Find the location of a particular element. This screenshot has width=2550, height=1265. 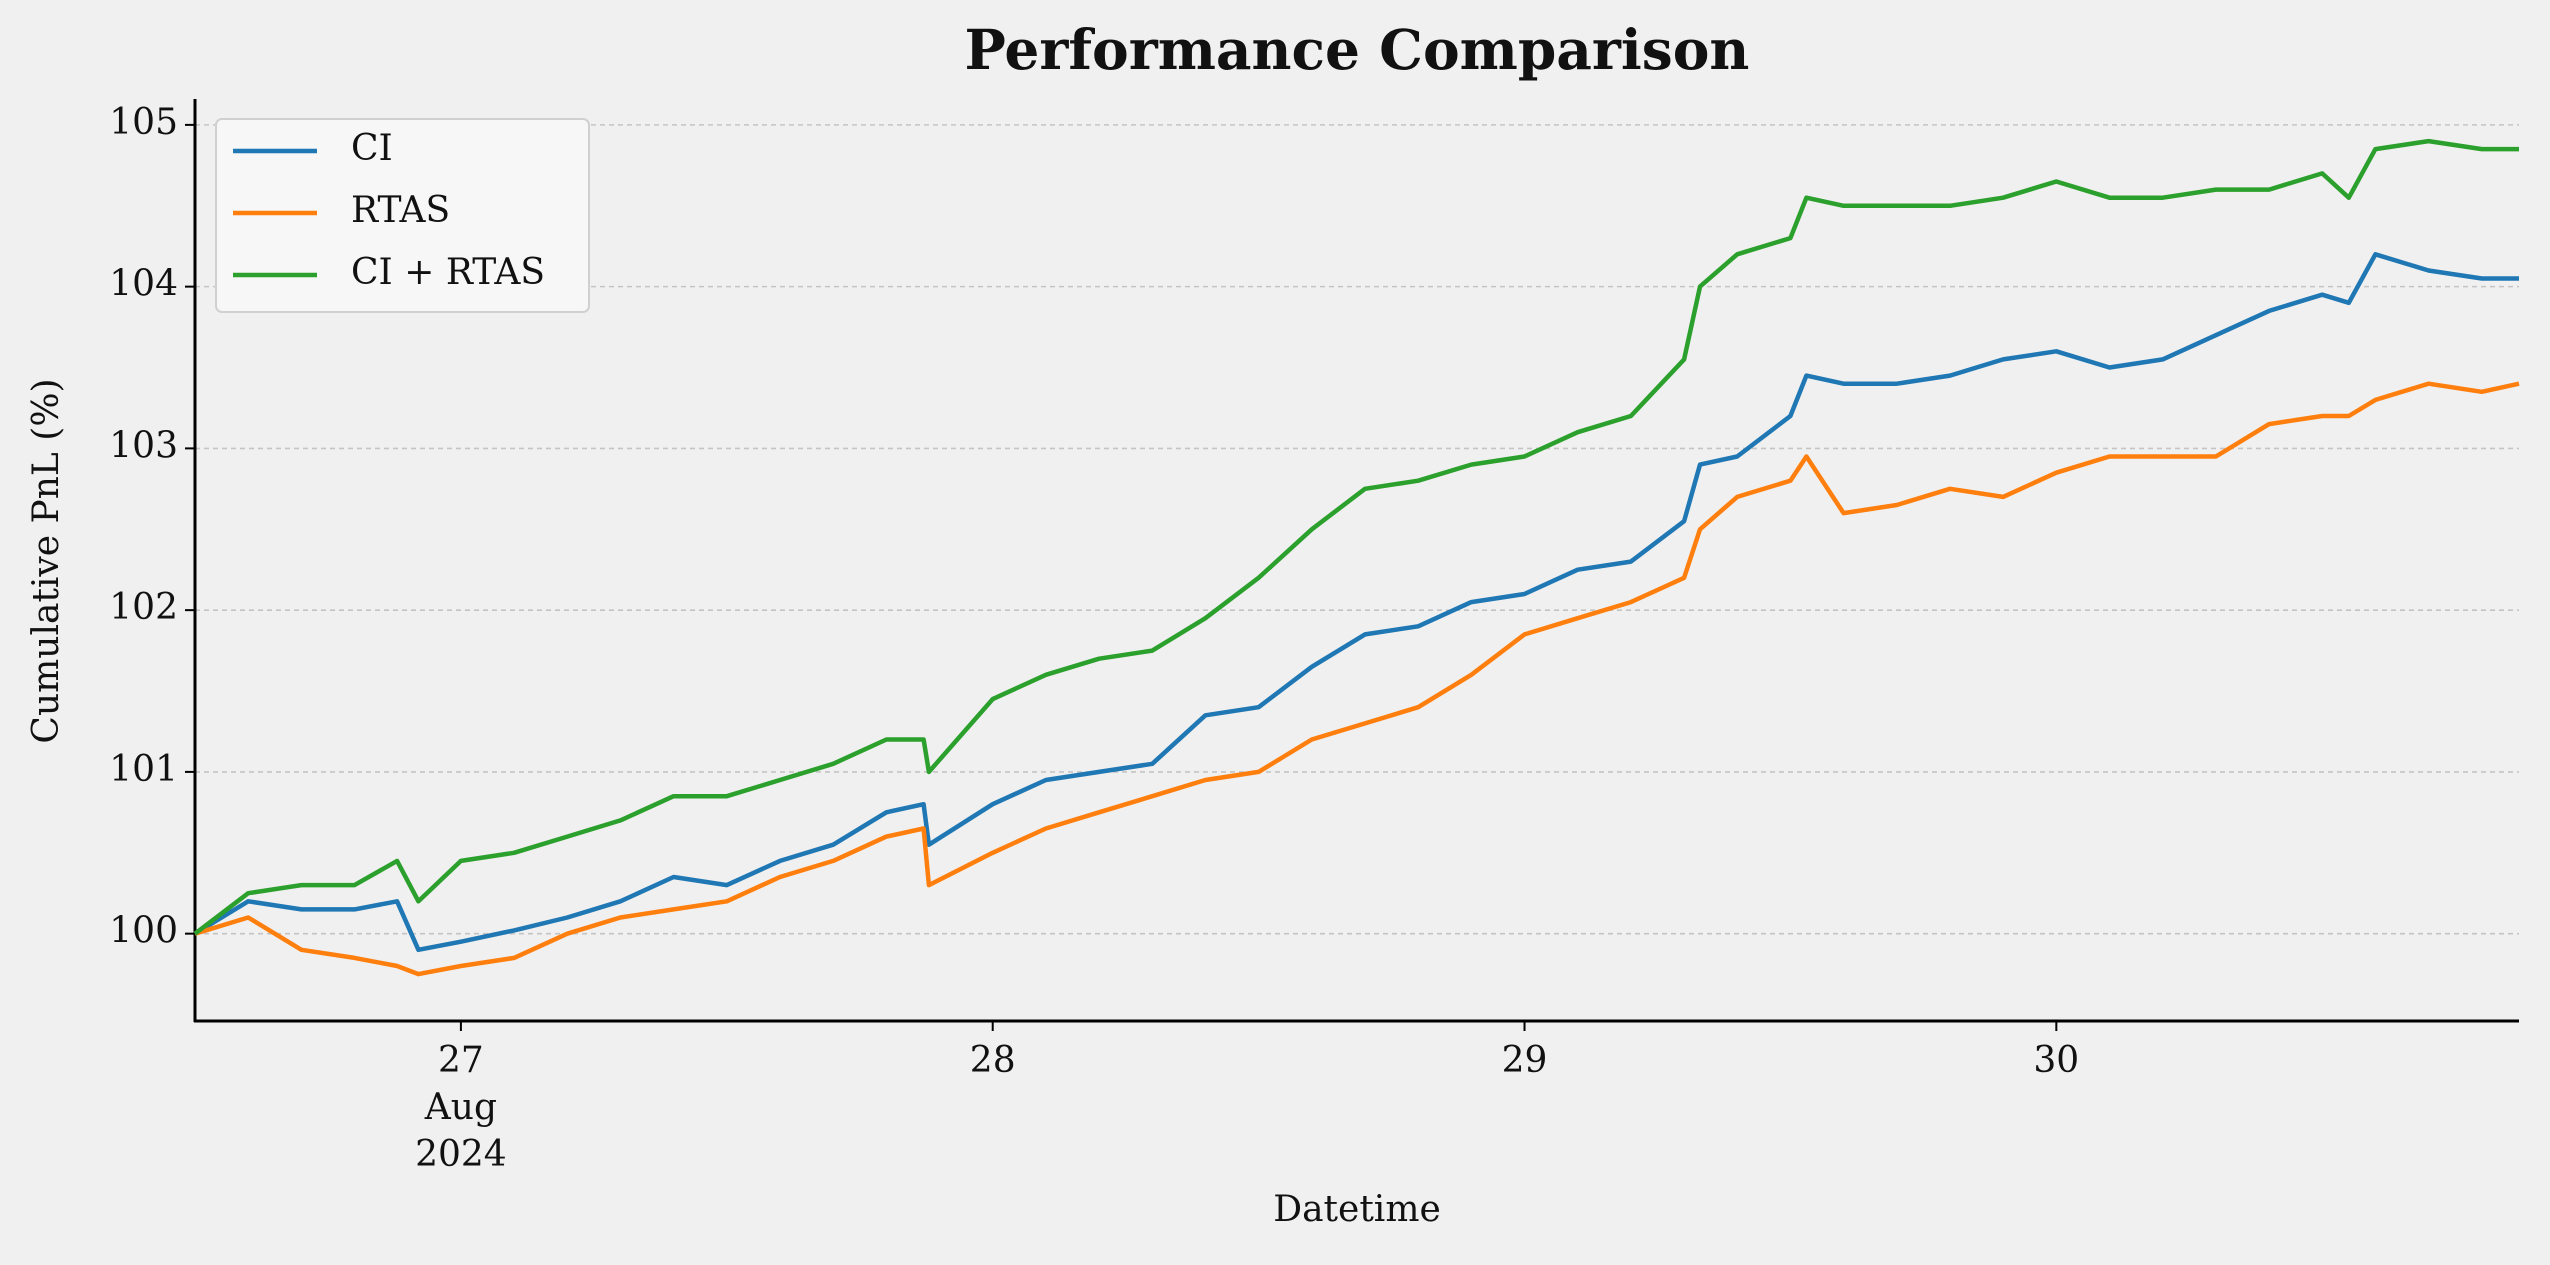

legend-label: RTAS is located at coordinates (400, 210).